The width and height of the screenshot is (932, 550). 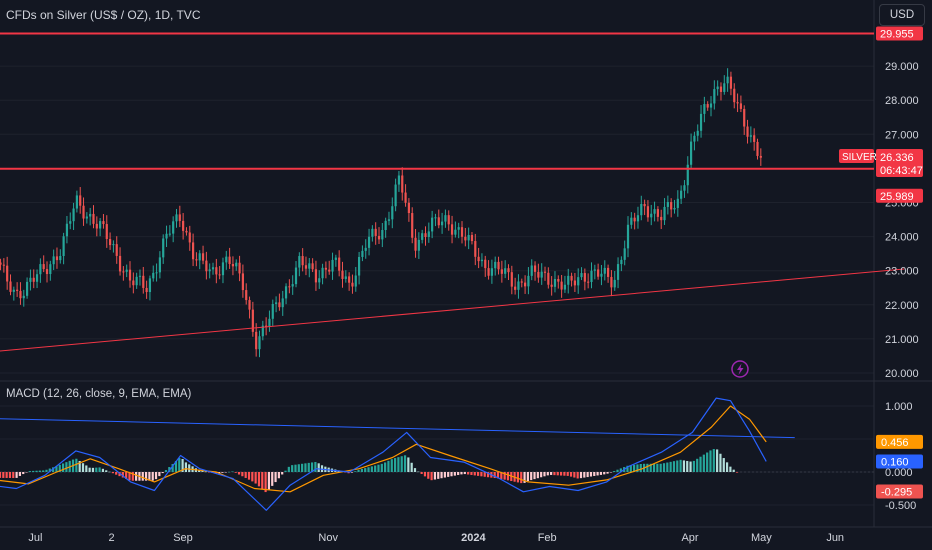 What do you see at coordinates (902, 101) in the screenshot?
I see `price-tick-label: 28.000` at bounding box center [902, 101].